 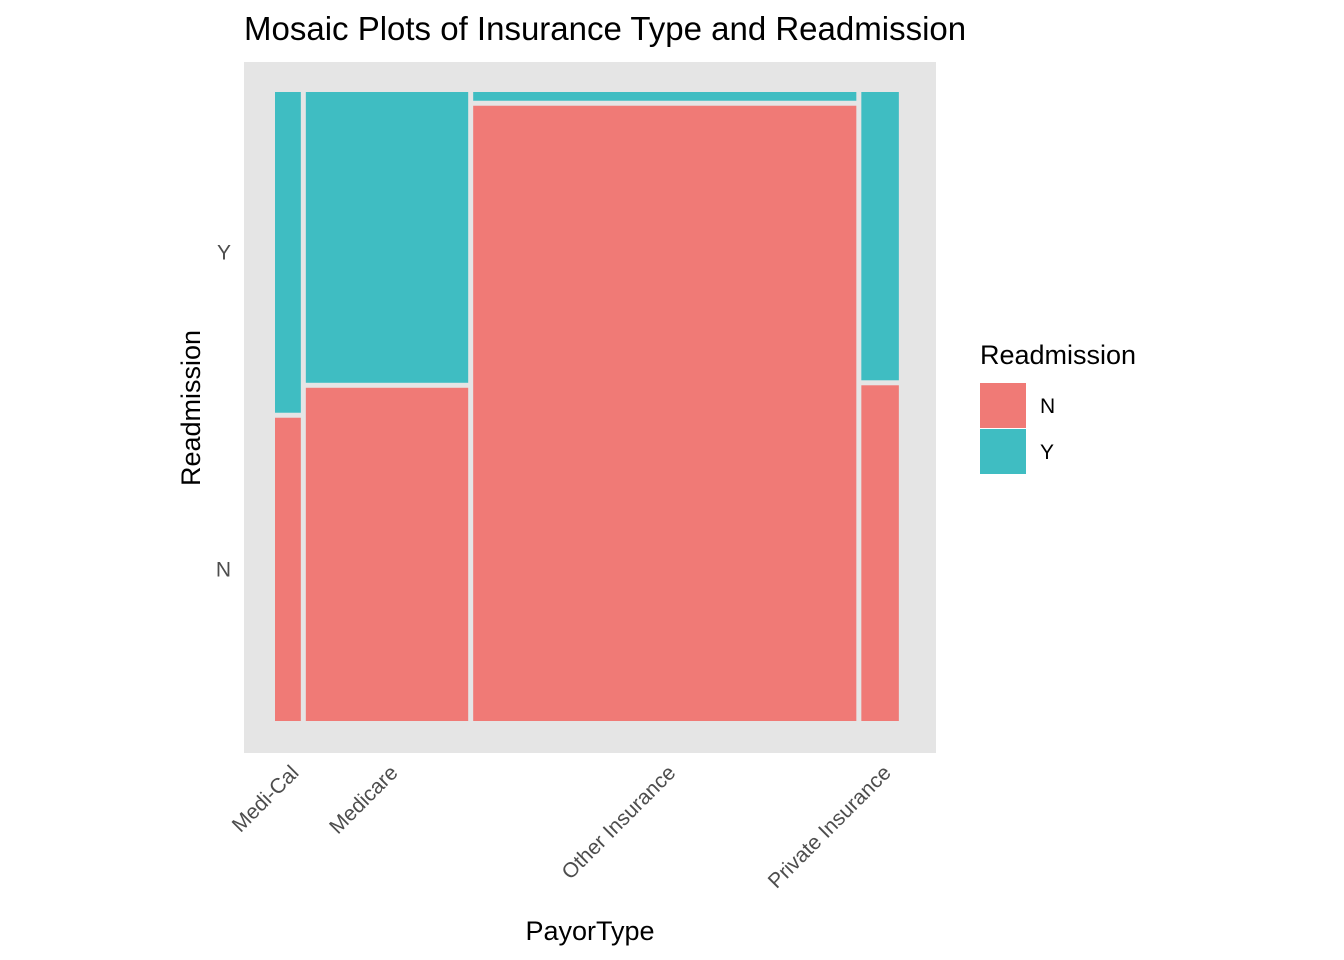 What do you see at coordinates (1058, 407) in the screenshot?
I see `legend: Readmission NY` at bounding box center [1058, 407].